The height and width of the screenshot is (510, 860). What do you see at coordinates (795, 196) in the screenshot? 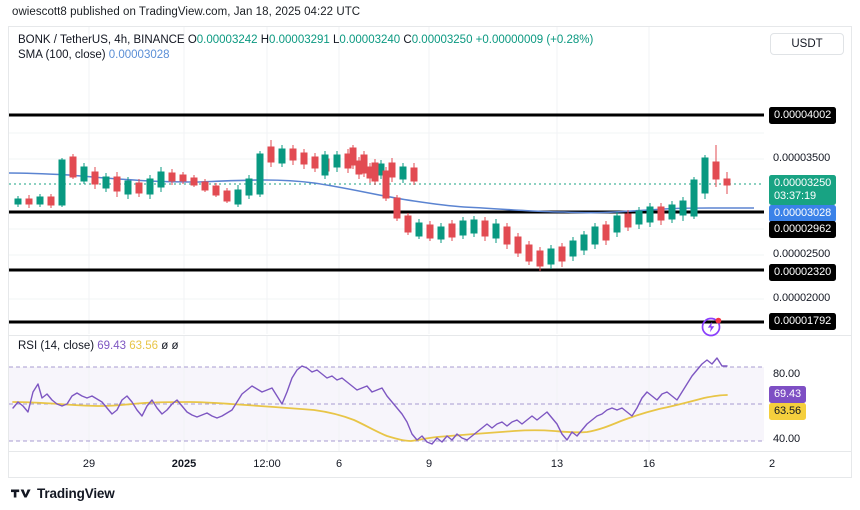
I see `countdown-timer: 03:37:19` at bounding box center [795, 196].